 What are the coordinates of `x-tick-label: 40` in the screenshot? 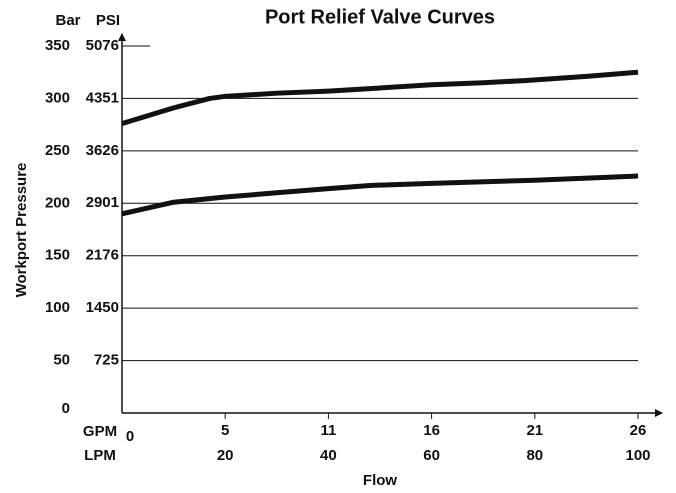 It's located at (328, 455).